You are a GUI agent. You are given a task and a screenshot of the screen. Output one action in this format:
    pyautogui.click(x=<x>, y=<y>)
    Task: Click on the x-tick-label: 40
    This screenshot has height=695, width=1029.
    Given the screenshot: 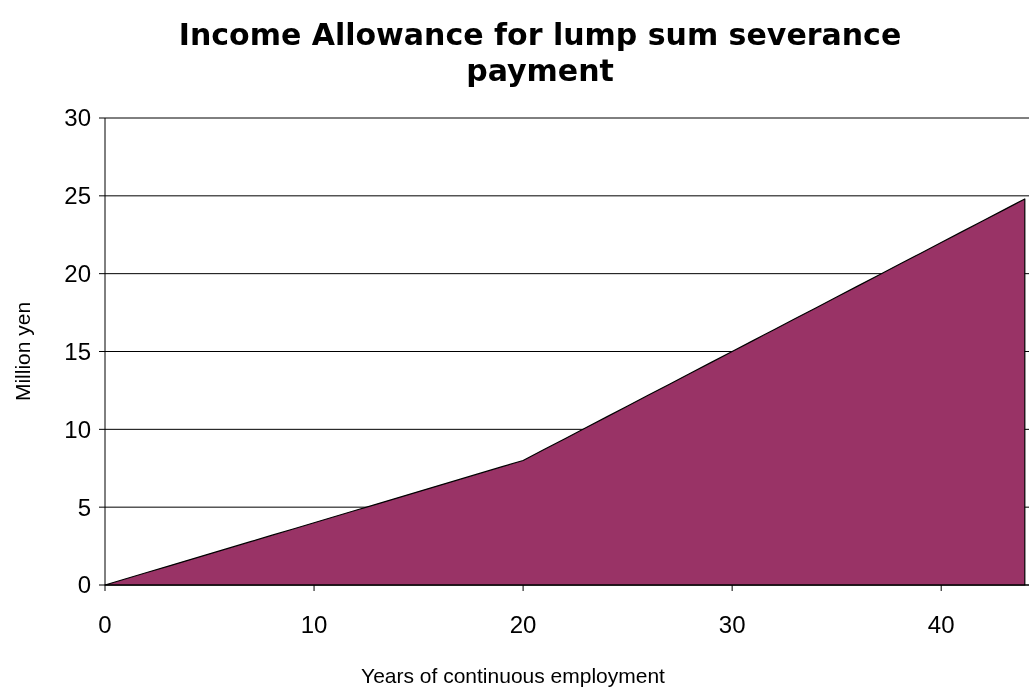 What is the action you would take?
    pyautogui.click(x=941, y=624)
    